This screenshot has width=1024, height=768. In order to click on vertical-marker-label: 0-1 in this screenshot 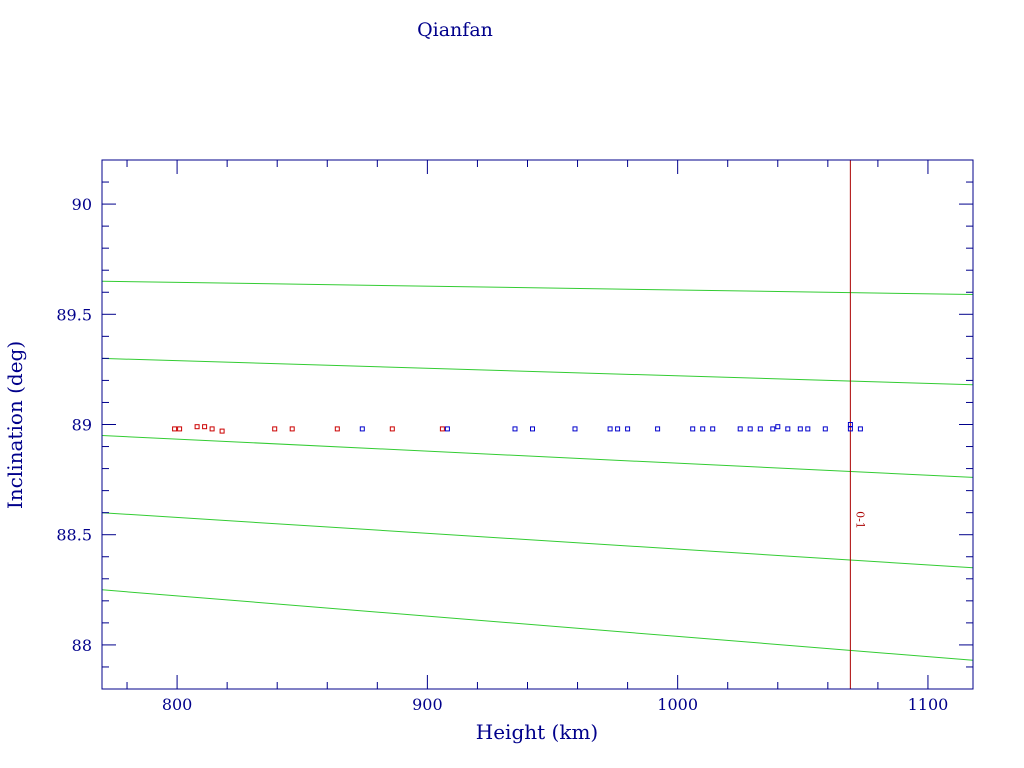, I will do `click(859, 520)`.